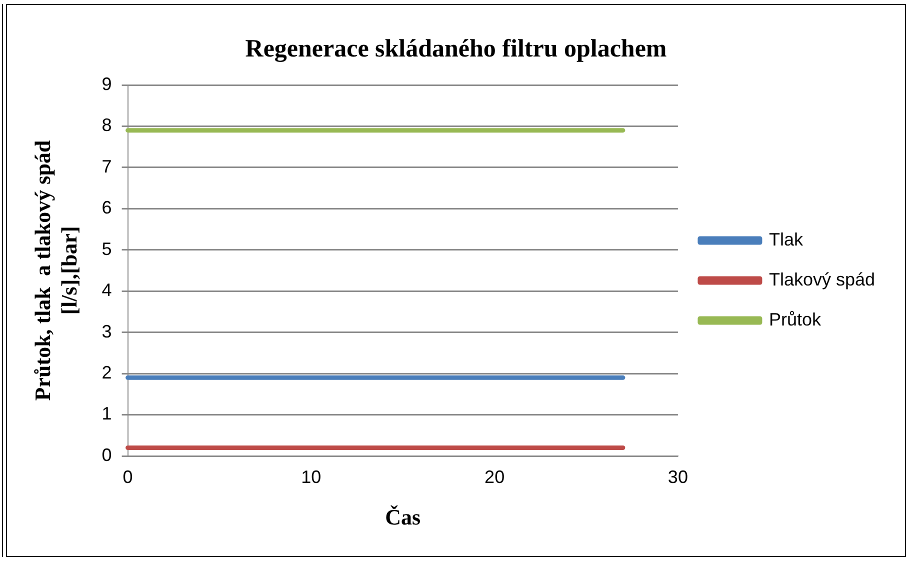 This screenshot has height=561, width=912. What do you see at coordinates (107, 290) in the screenshot?
I see `y-tick-label: 4` at bounding box center [107, 290].